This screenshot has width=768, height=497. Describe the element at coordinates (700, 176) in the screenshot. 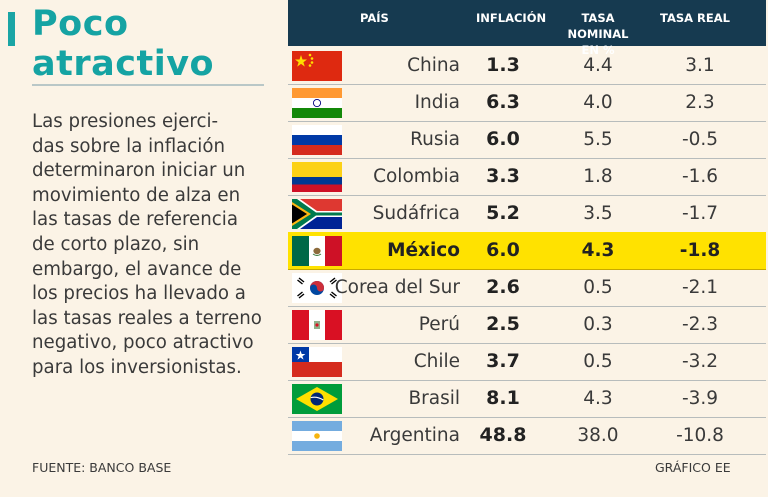

I see `real-rate-cell: -1.6` at that location.